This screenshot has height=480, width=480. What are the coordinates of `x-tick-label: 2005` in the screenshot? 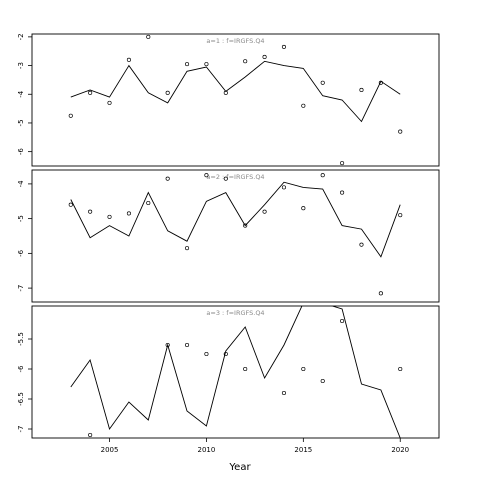 It's located at (110, 450).